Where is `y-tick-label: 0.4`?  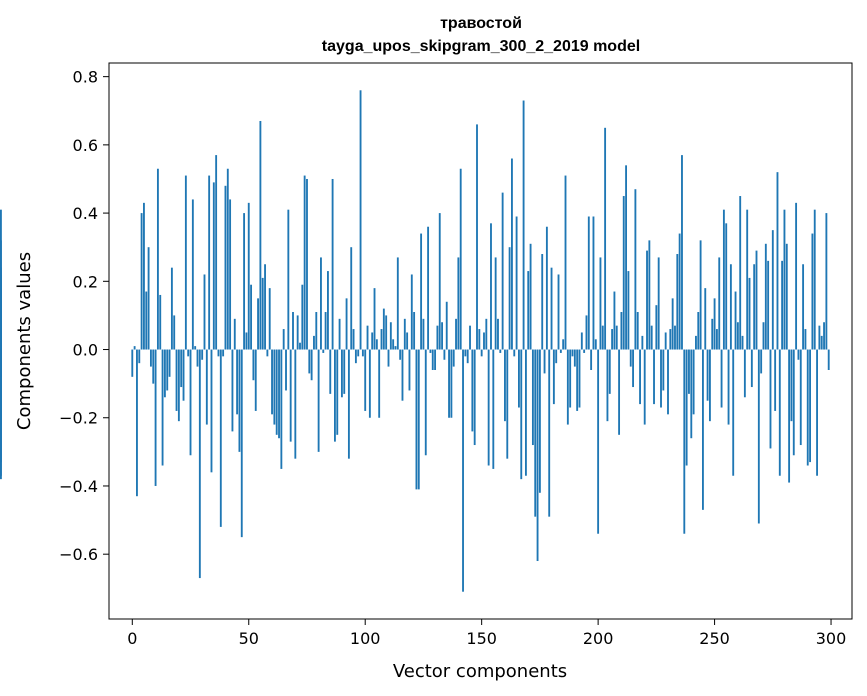
y-tick-label: 0.4 is located at coordinates (85, 213).